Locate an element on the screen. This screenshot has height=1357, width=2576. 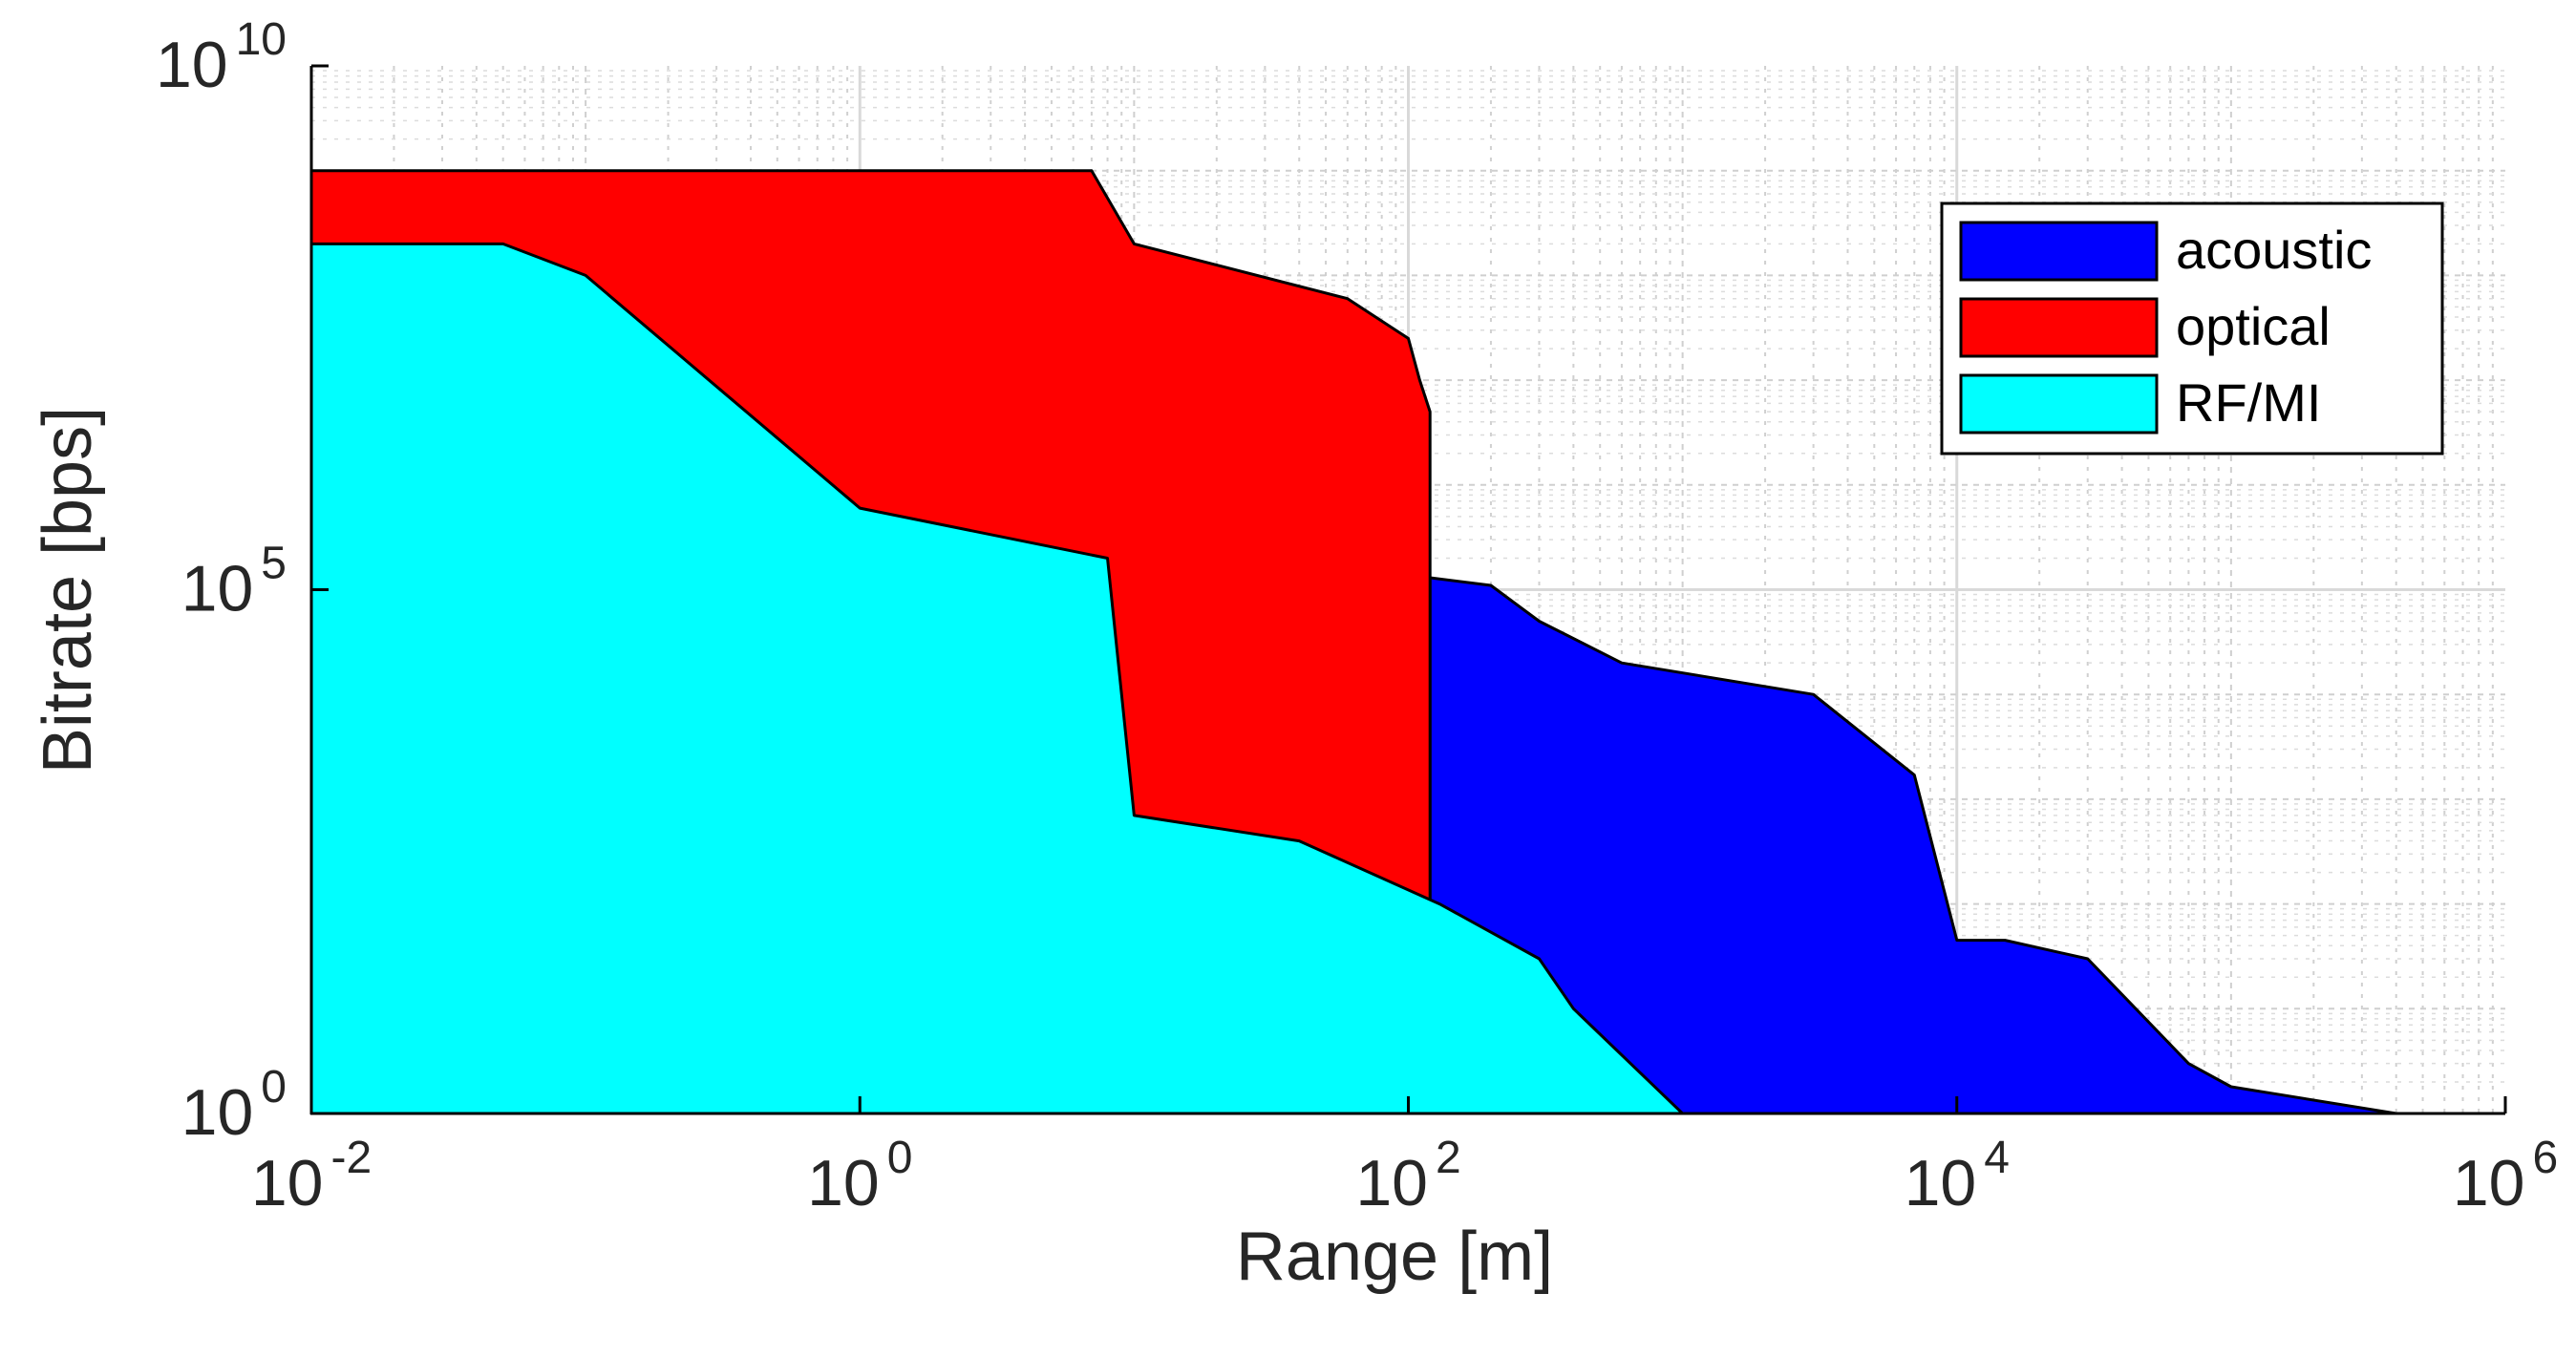
x-axis-label: Range [m] is located at coordinates (1394, 1257).